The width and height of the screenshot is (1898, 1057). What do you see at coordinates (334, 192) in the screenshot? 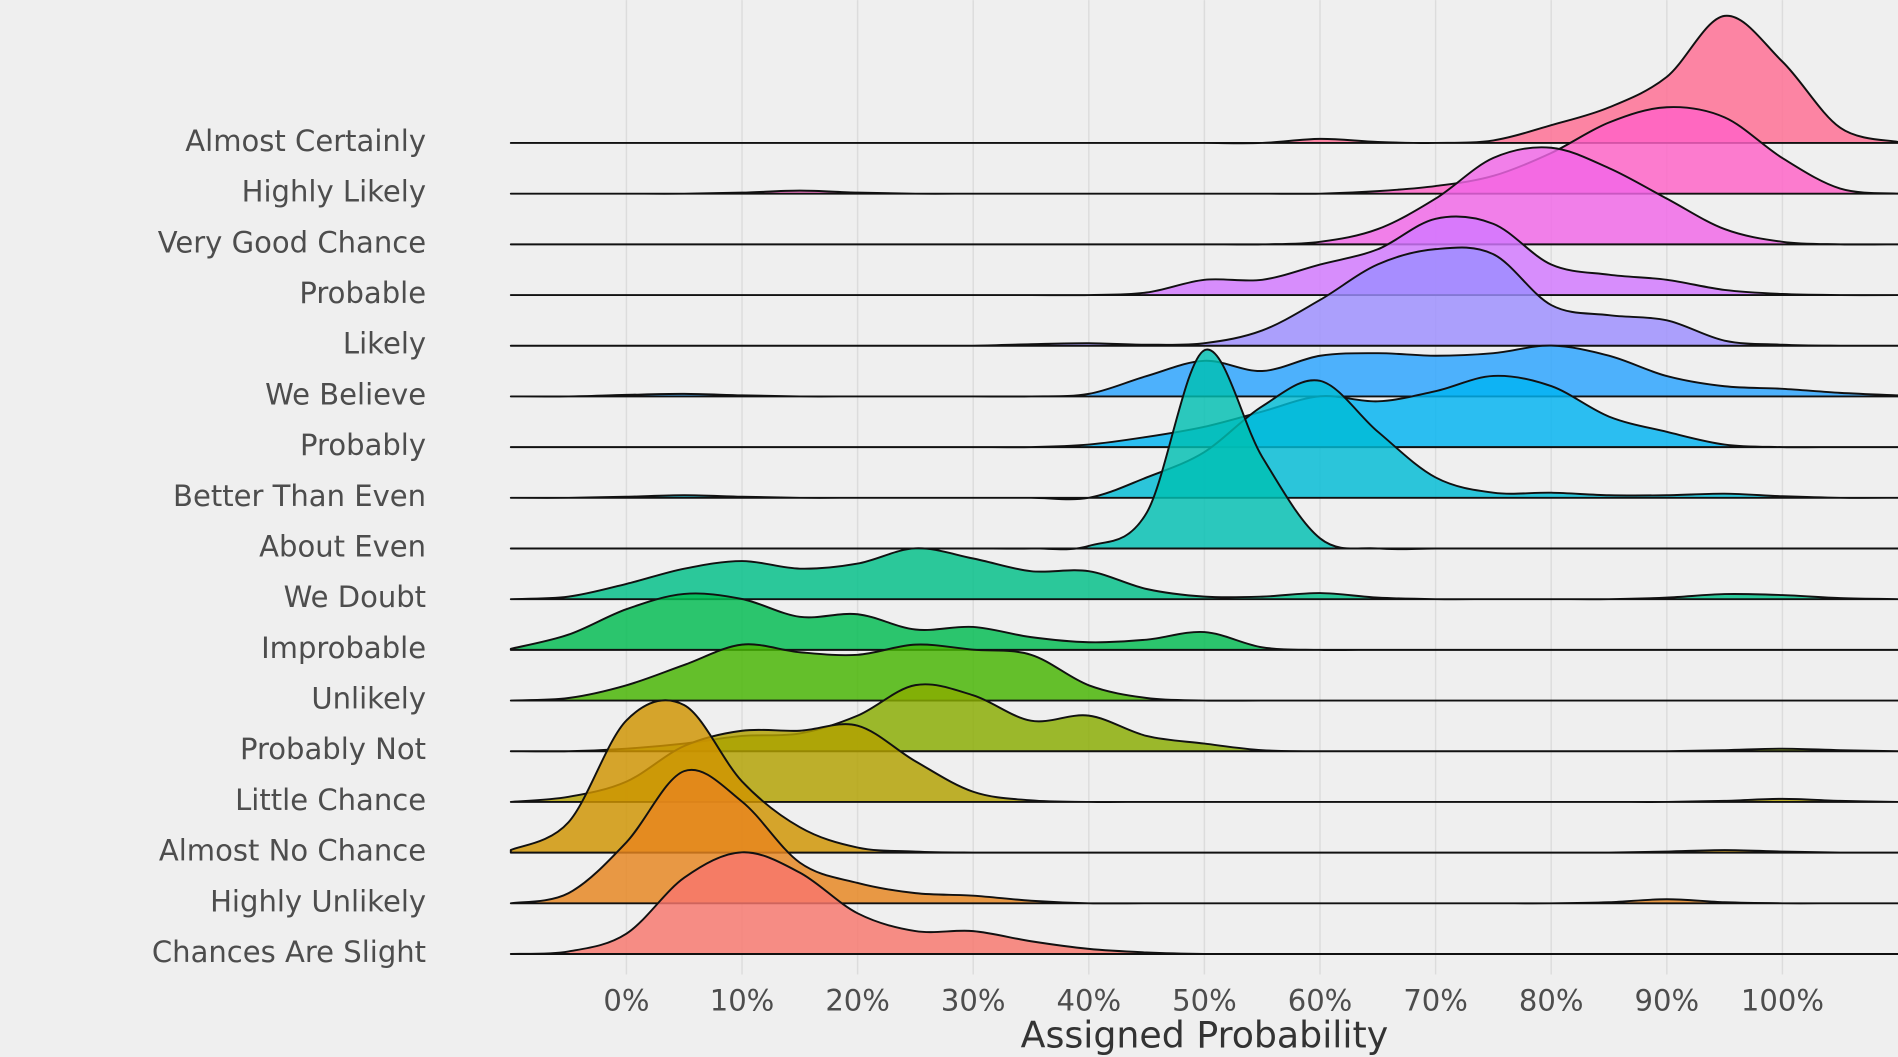
I see `category-label: Highly Likely` at bounding box center [334, 192].